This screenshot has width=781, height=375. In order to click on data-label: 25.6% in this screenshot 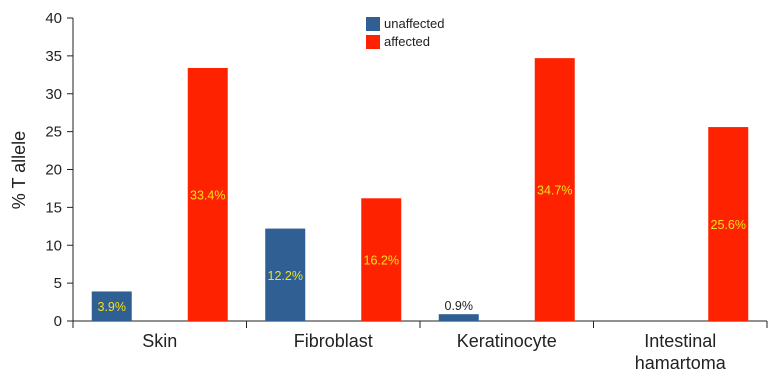, I will do `click(728, 225)`.